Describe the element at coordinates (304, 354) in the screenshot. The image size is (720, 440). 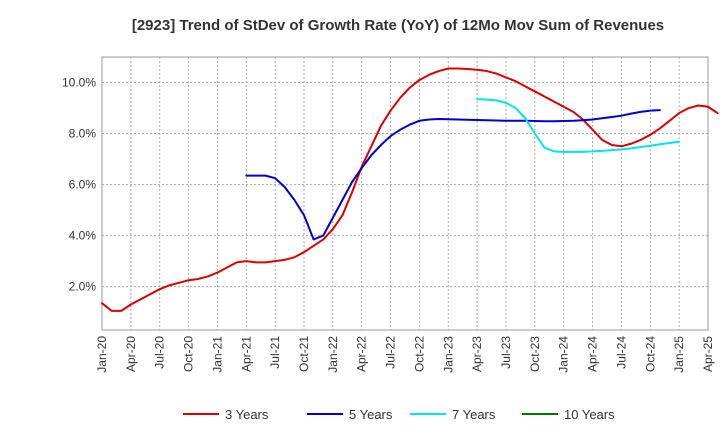
I see `x-tick-label: Oct-21` at that location.